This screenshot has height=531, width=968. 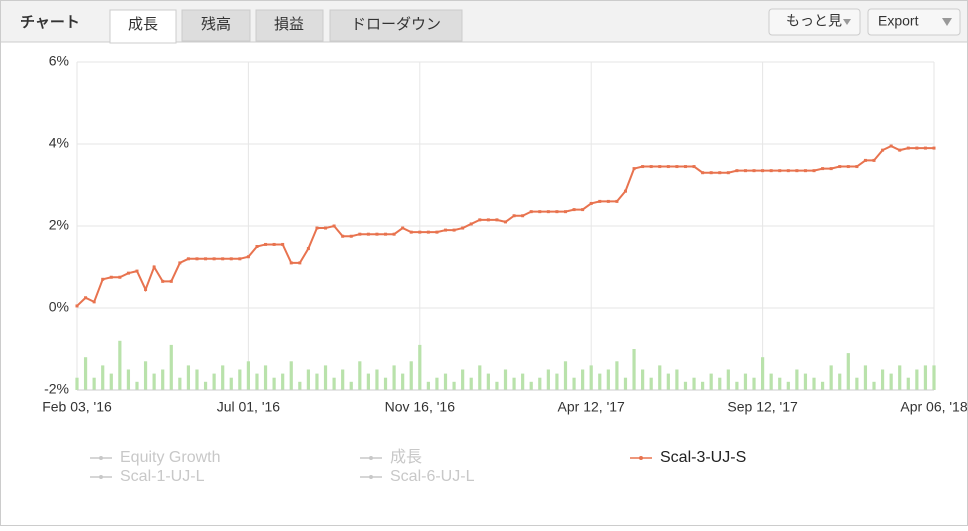 I want to click on legend-entry-hidden-dot, so click(x=371, y=477).